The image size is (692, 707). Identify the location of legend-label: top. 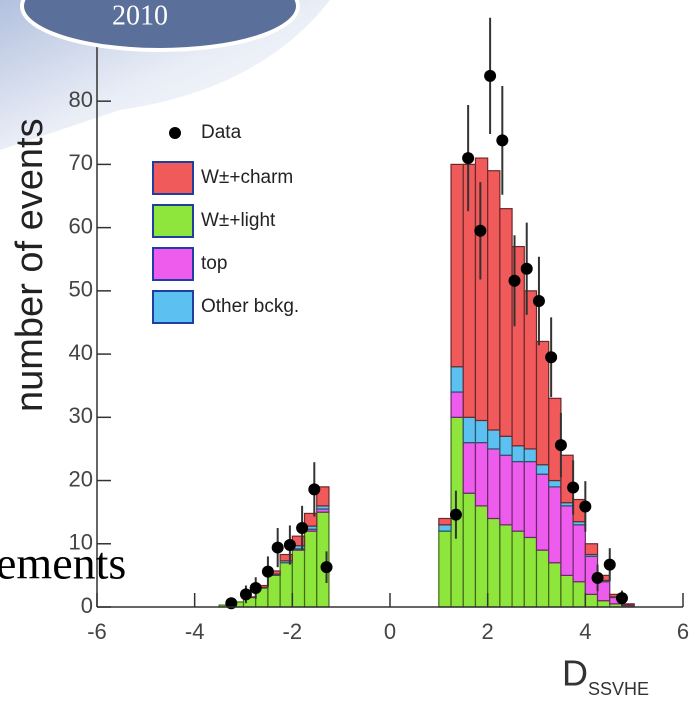
(214, 263).